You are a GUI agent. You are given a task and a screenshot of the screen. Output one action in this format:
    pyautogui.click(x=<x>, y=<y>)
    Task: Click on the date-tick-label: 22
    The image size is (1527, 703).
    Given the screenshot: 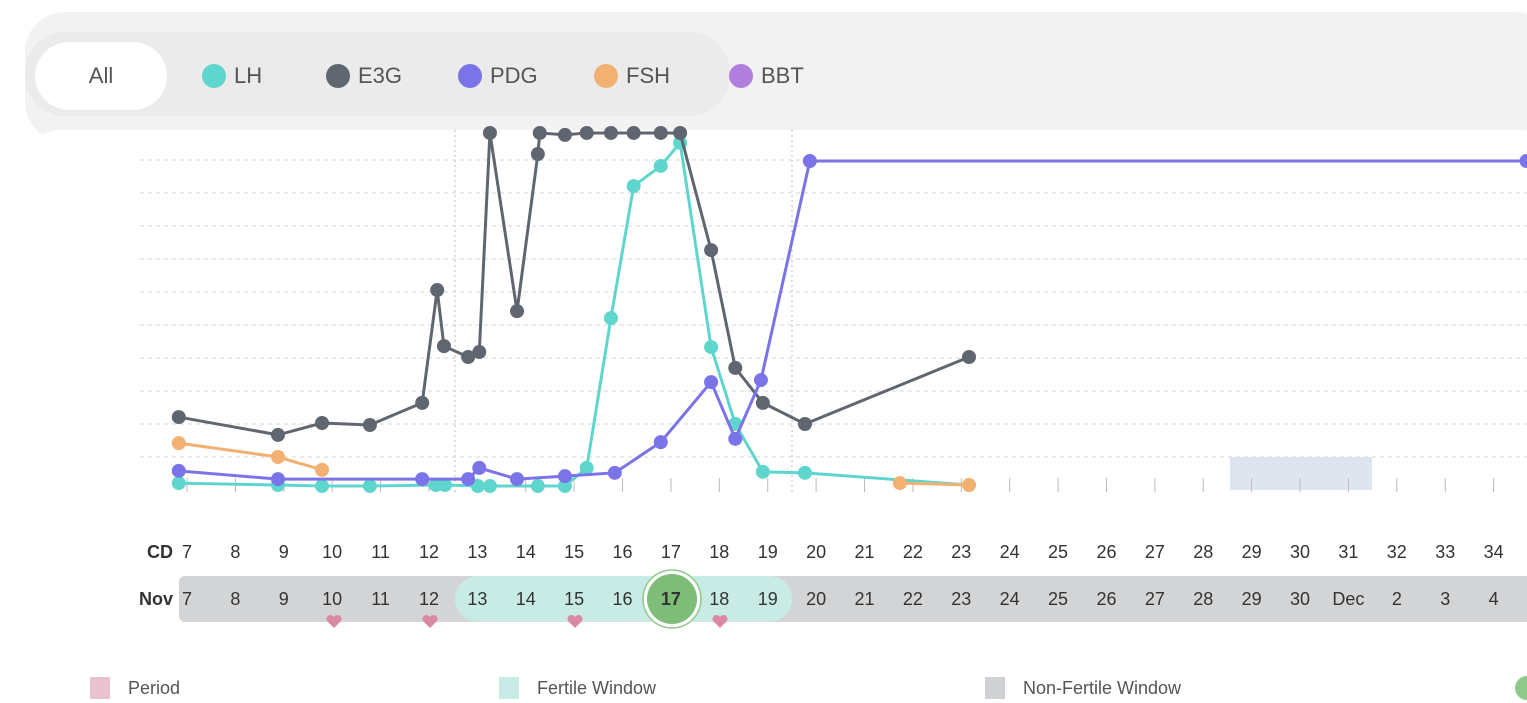 What is the action you would take?
    pyautogui.click(x=913, y=599)
    